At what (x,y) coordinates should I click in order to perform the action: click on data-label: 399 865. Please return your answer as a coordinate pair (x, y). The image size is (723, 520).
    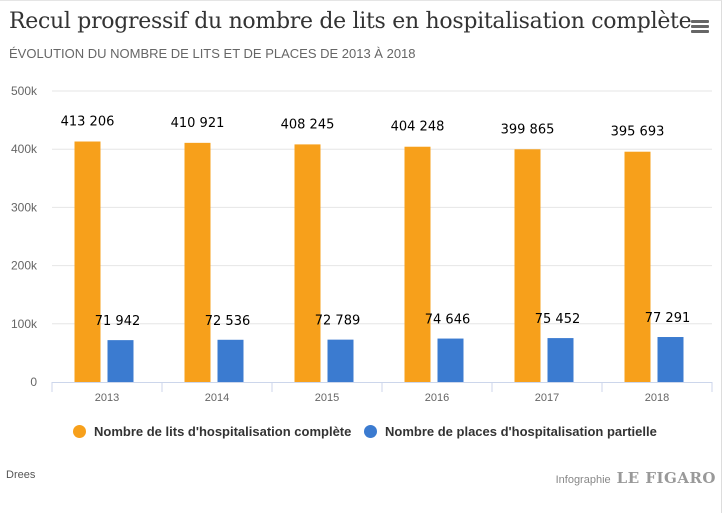
    Looking at the image, I should click on (528, 129).